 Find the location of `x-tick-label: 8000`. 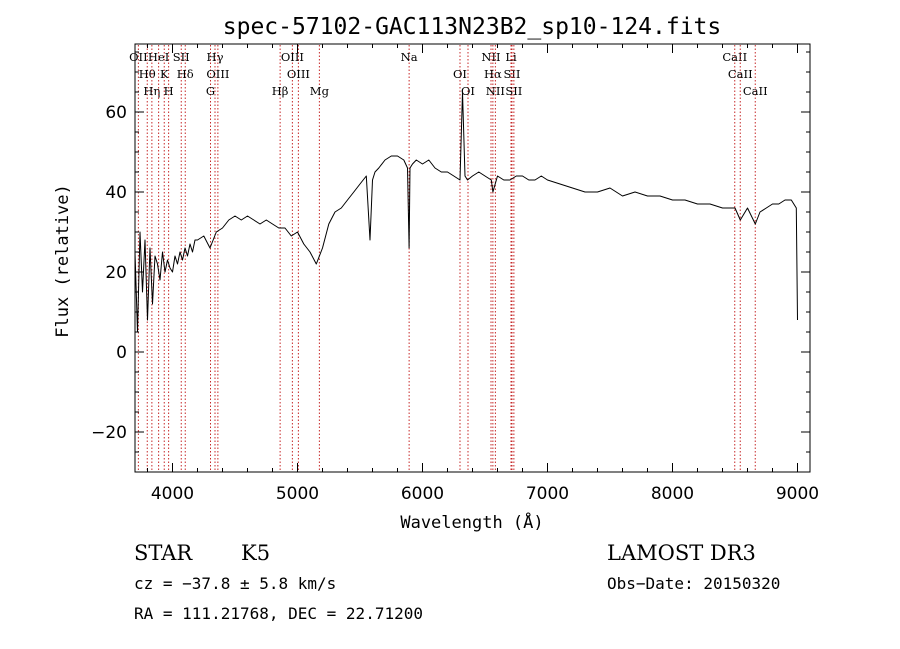

x-tick-label: 8000 is located at coordinates (672, 494).